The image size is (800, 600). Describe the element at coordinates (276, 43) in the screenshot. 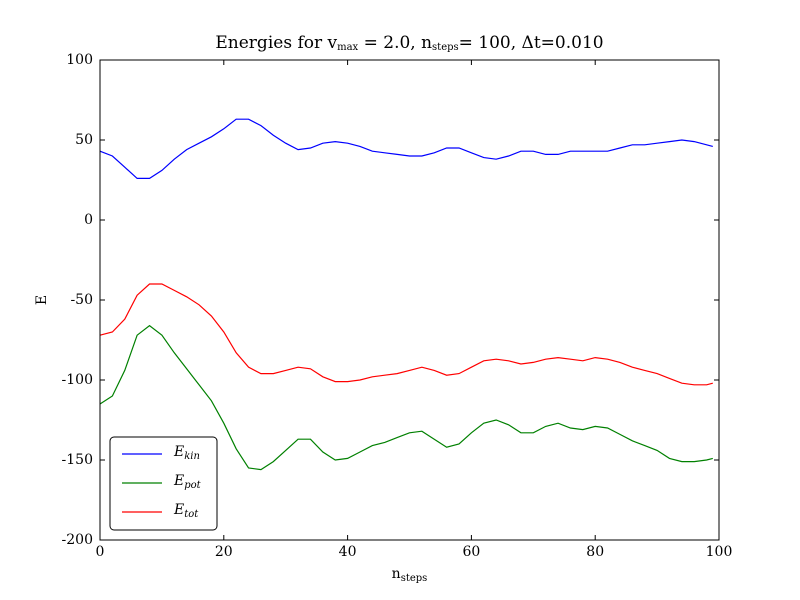

I see `text-part: Energies for v` at that location.